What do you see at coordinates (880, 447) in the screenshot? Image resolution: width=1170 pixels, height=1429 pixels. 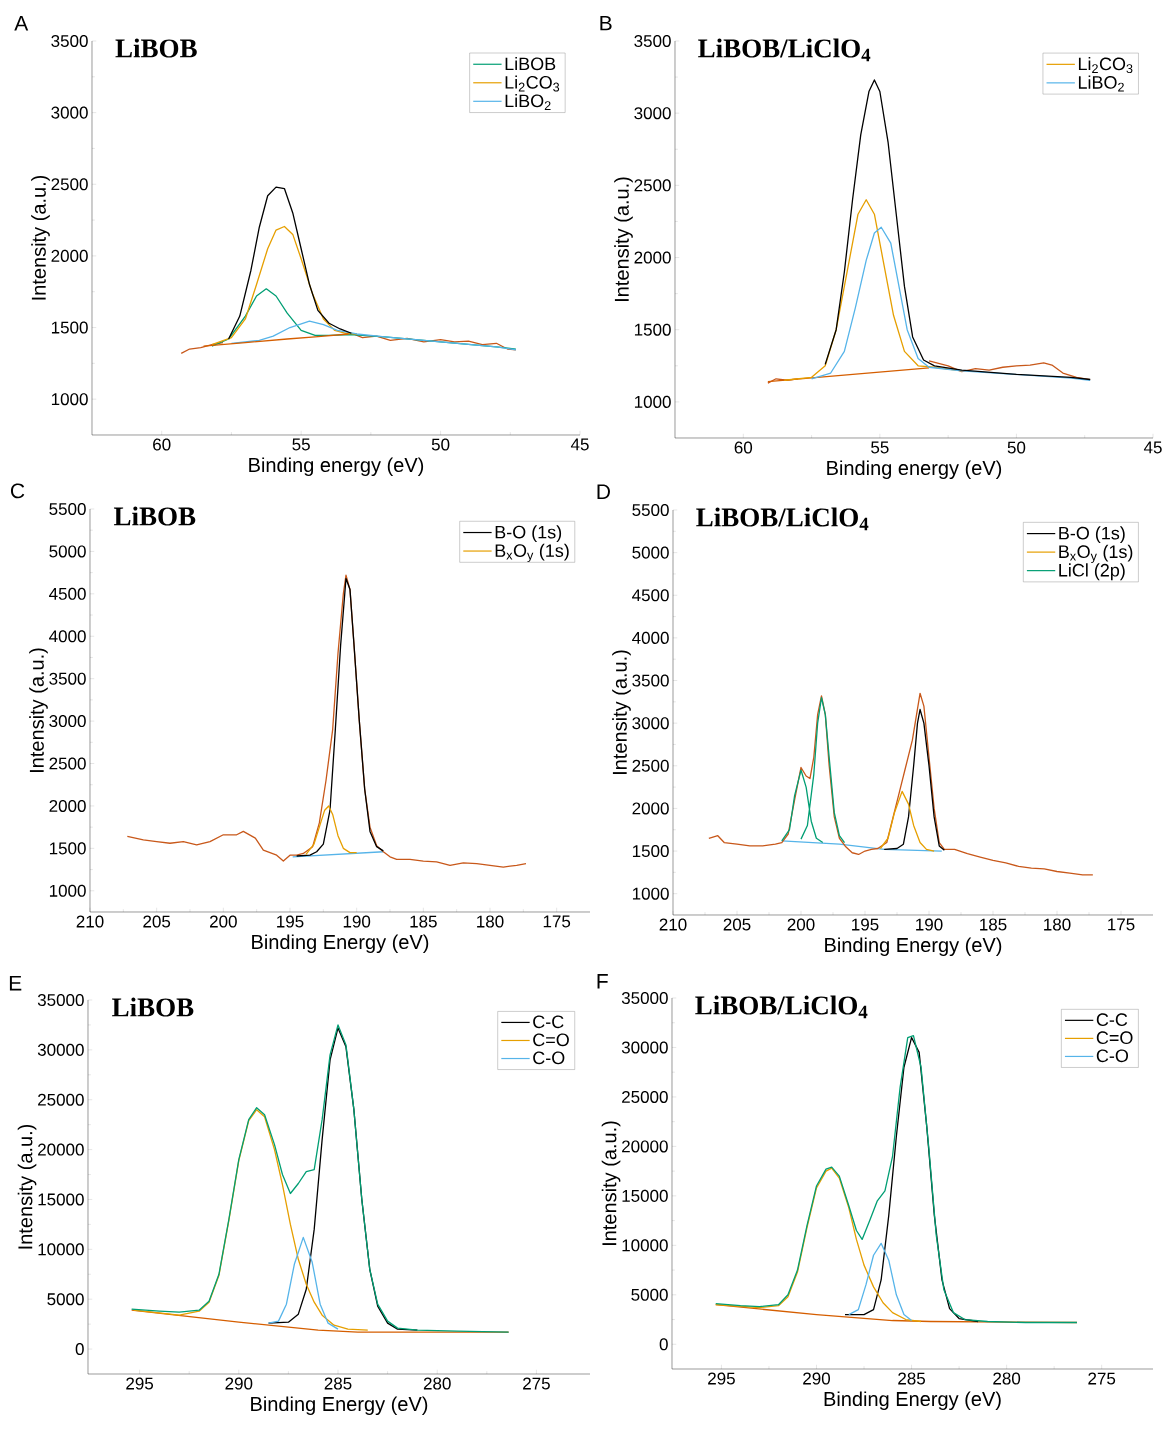 I see `x-tick-label: 55` at bounding box center [880, 447].